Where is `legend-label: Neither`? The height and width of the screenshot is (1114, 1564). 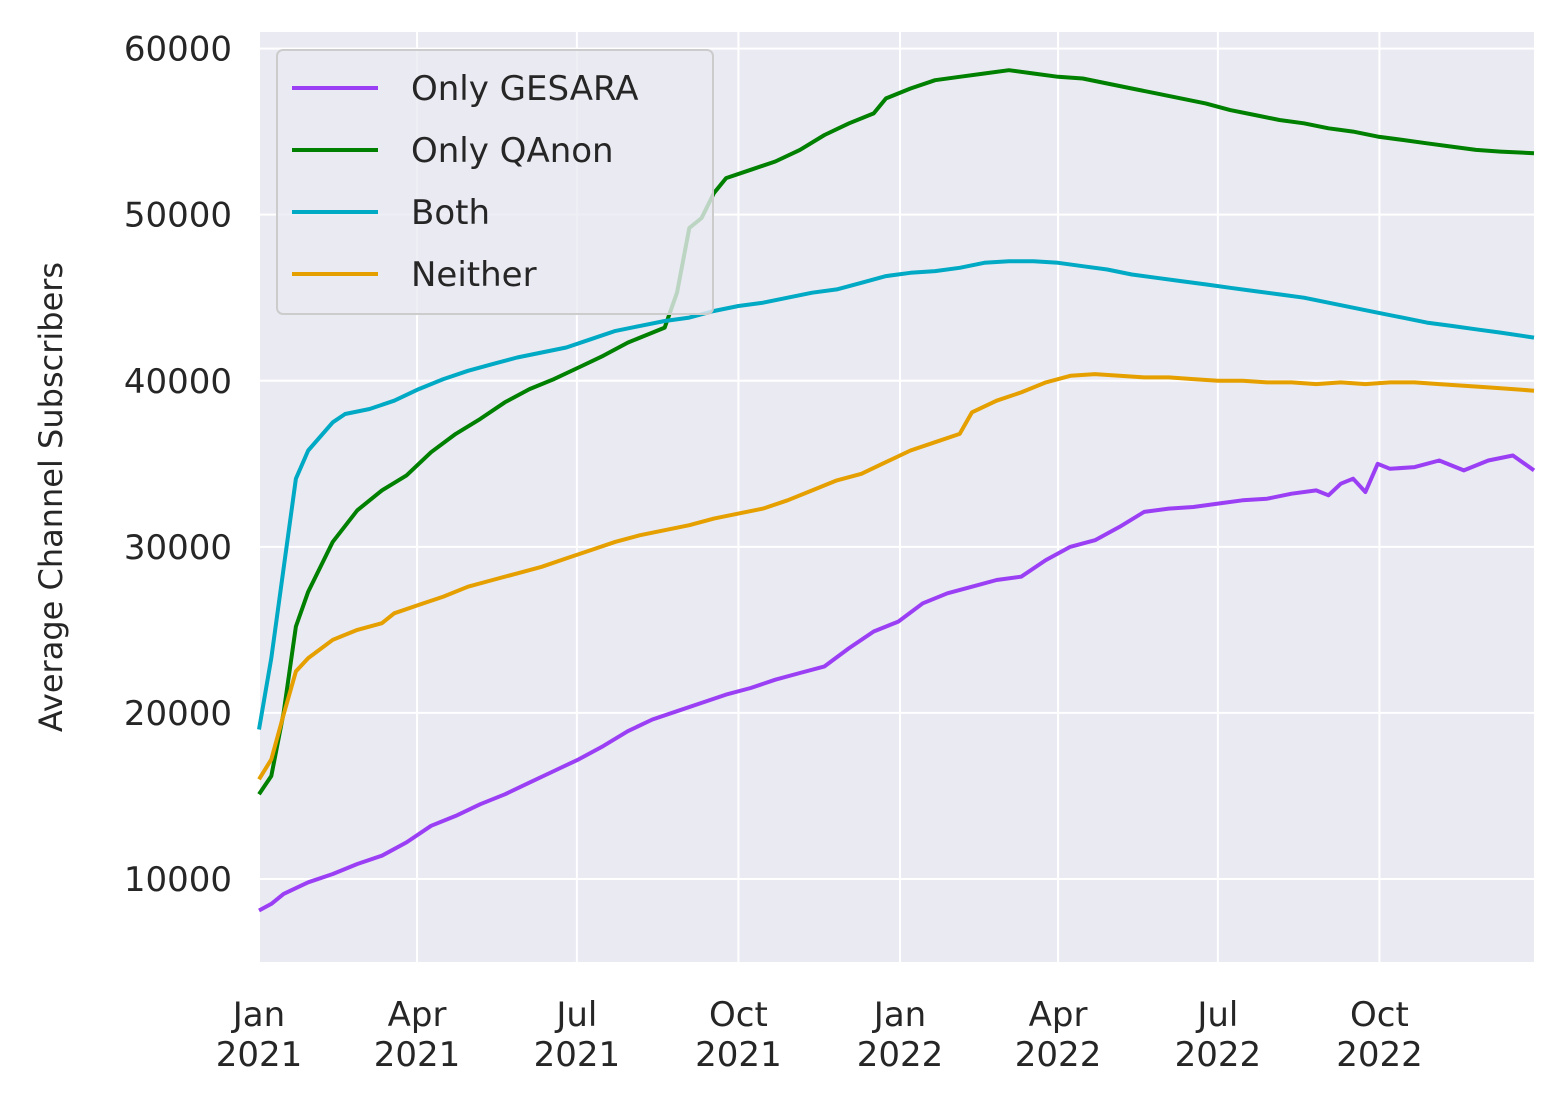 legend-label: Neither is located at coordinates (474, 275).